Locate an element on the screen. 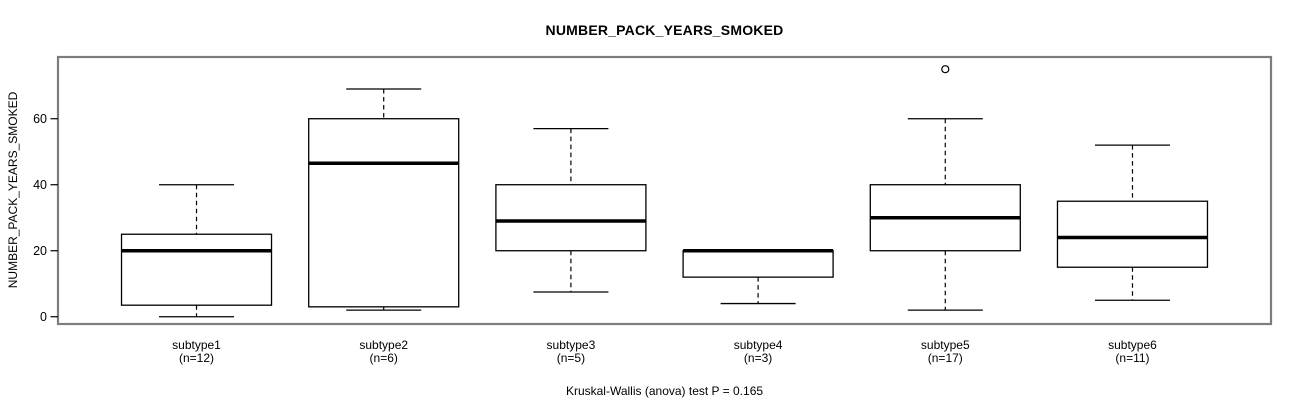 The image size is (1300, 400). iqr-box-subtype1 is located at coordinates (196, 269).